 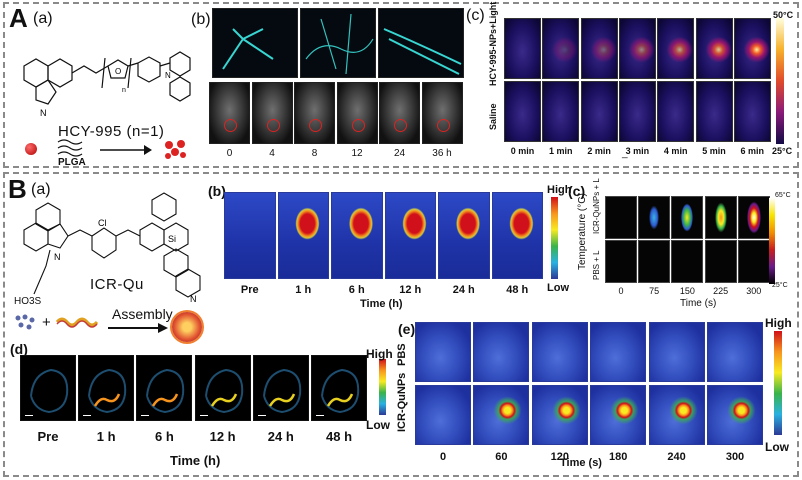 I want to click on b-d-axis-label: Time (h), so click(x=195, y=460).